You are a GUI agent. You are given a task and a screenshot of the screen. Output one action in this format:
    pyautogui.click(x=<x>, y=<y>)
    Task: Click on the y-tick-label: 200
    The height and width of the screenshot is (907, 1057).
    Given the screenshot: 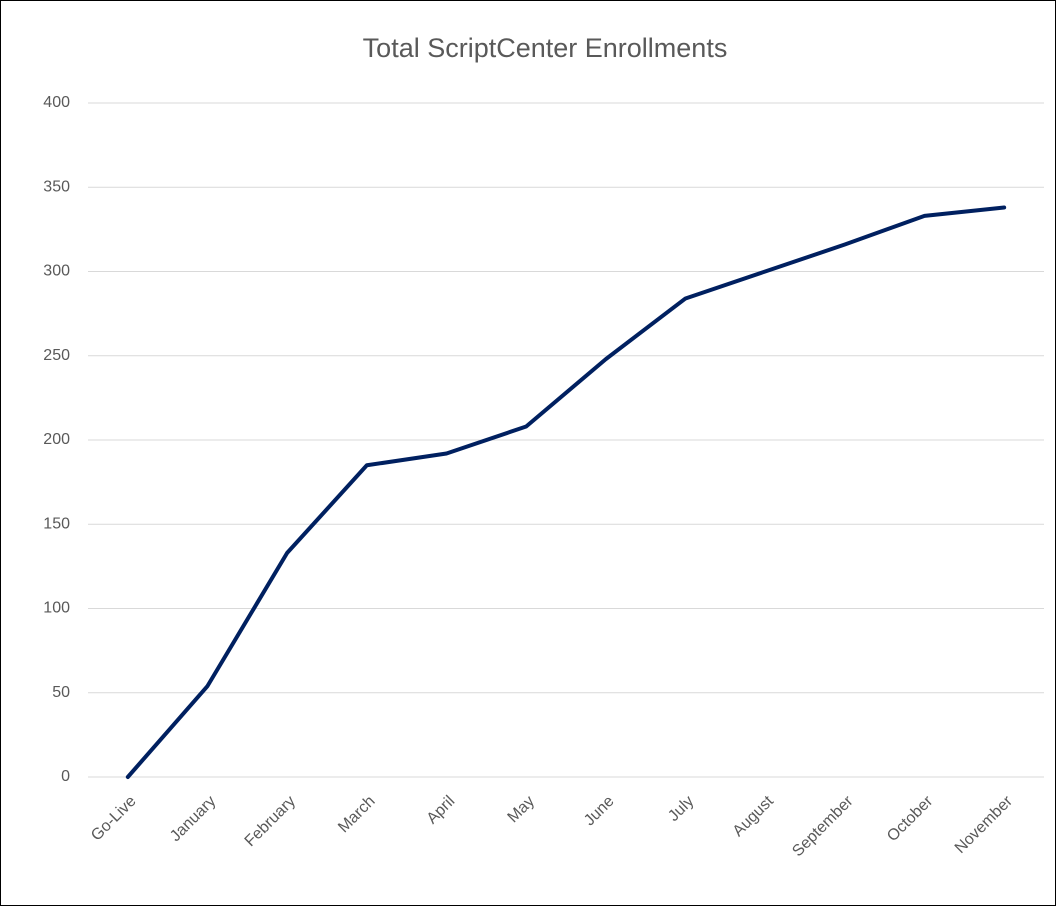 What is the action you would take?
    pyautogui.click(x=56, y=439)
    